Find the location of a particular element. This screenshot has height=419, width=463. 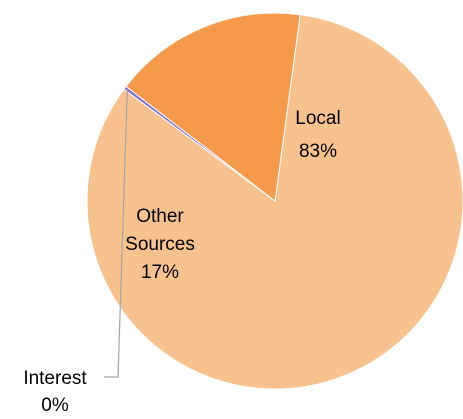

label-local-name: Local is located at coordinates (317, 118).